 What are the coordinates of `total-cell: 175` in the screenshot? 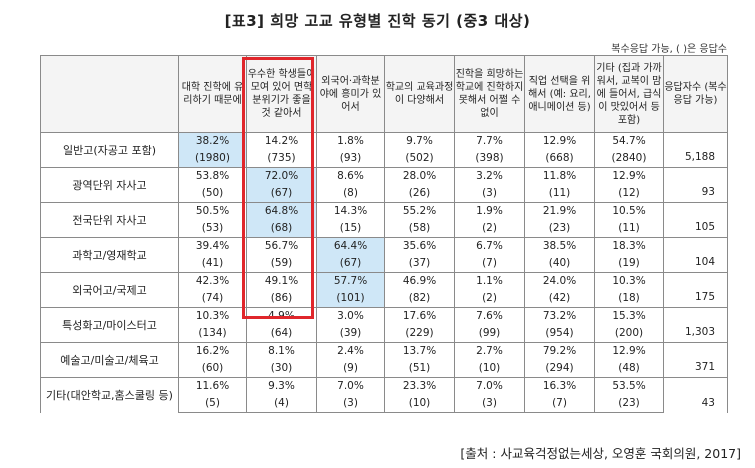 It's located at (695, 290).